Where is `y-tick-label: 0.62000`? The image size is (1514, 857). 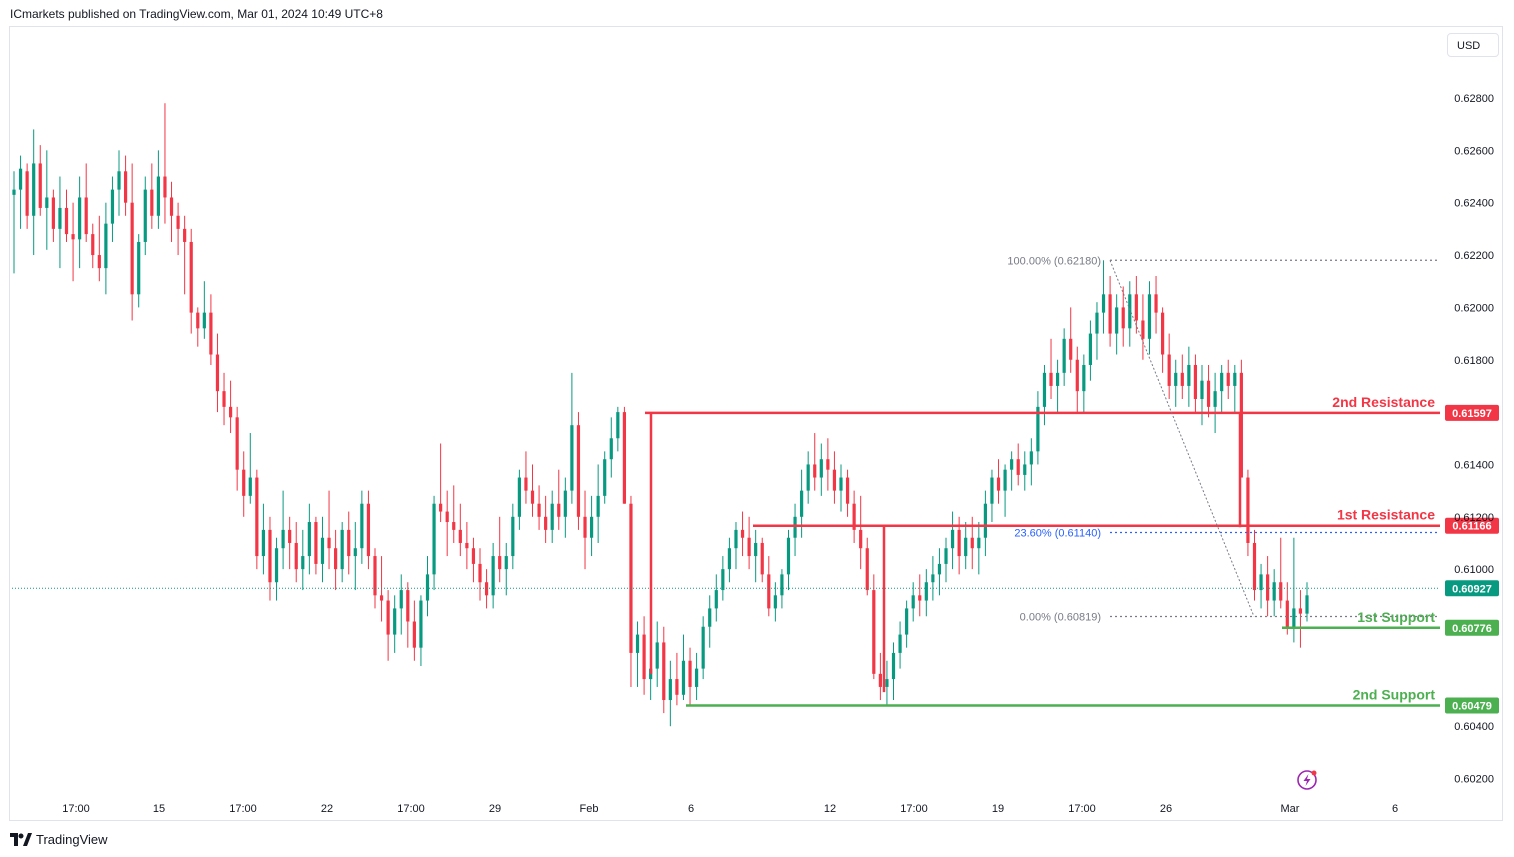
y-tick-label: 0.62000 is located at coordinates (1474, 308).